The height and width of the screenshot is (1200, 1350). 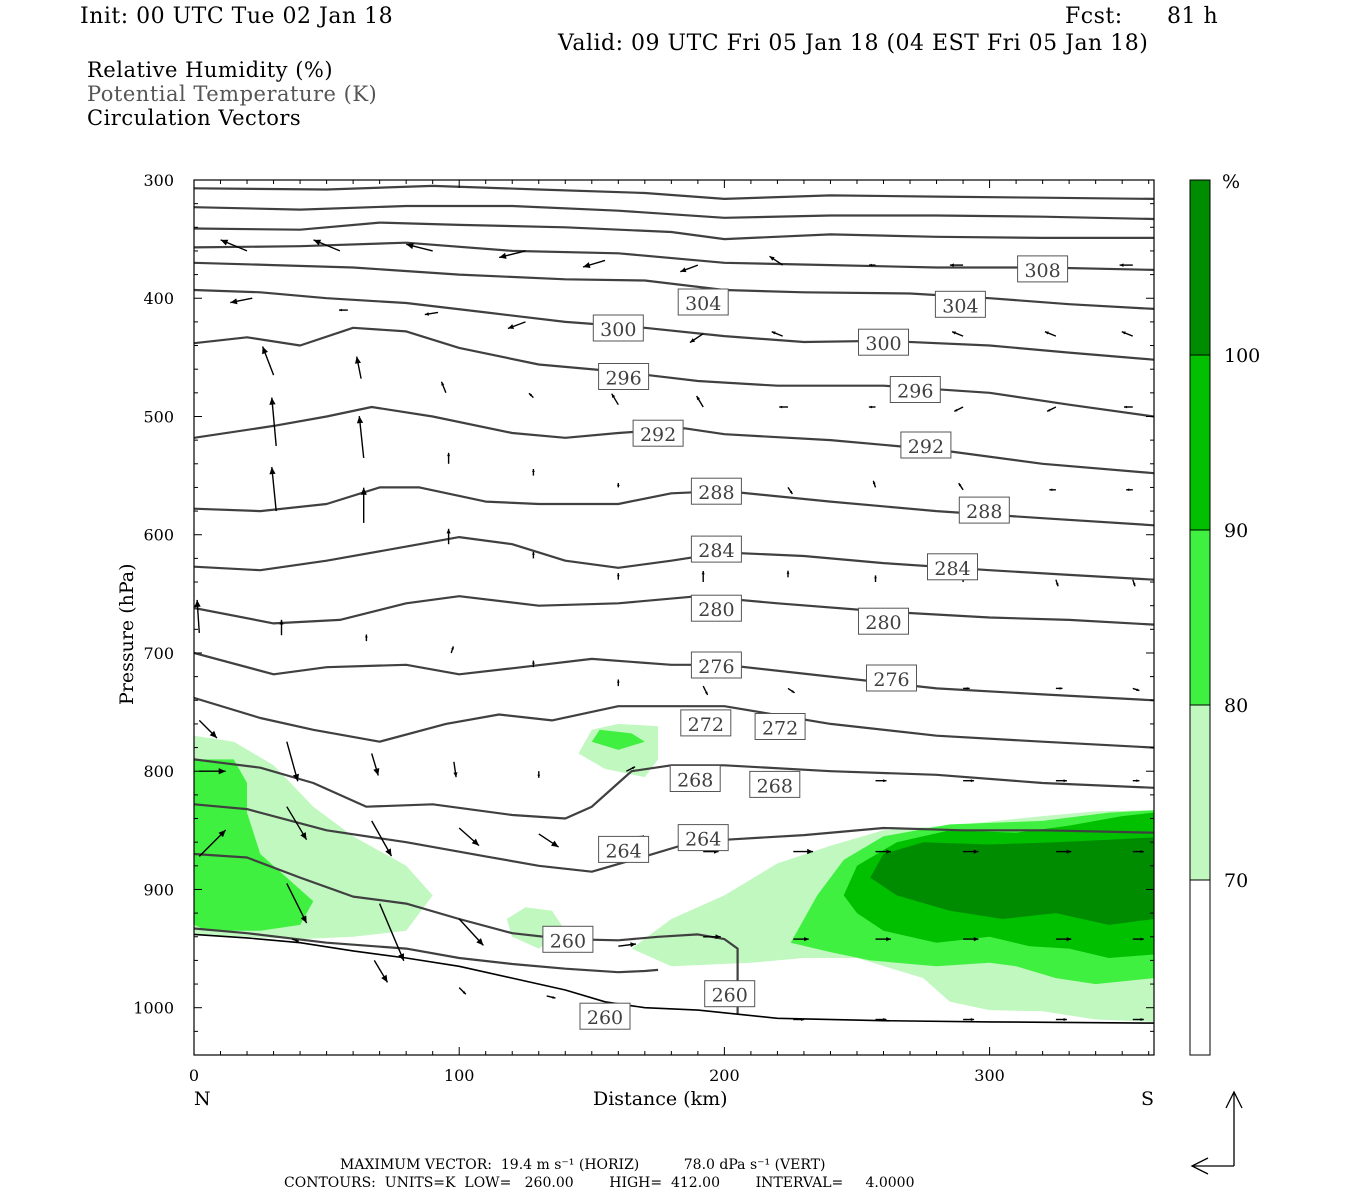 I want to click on terrain-line, so click(x=674, y=978).